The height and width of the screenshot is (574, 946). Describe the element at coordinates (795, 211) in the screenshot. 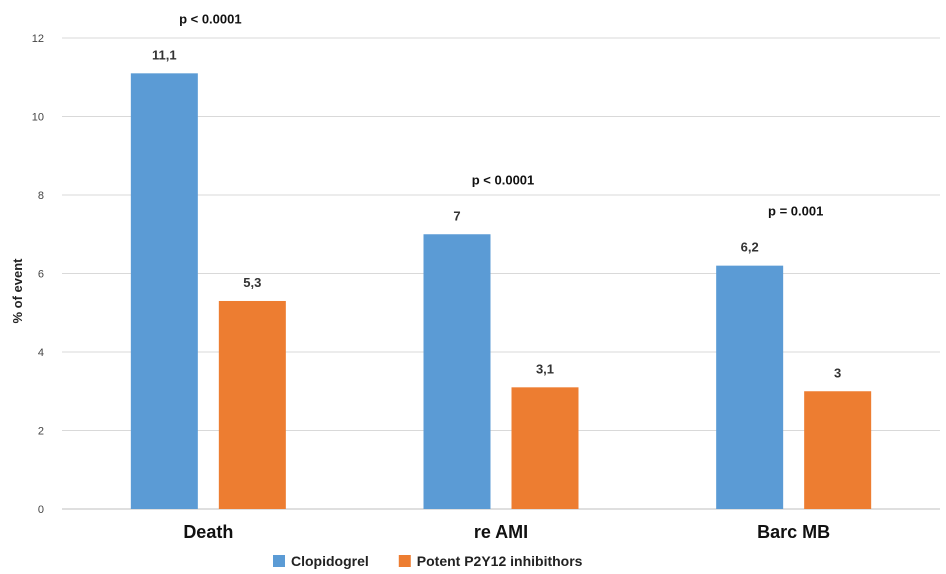

I see `p-value-annotation: p = 0.001` at that location.